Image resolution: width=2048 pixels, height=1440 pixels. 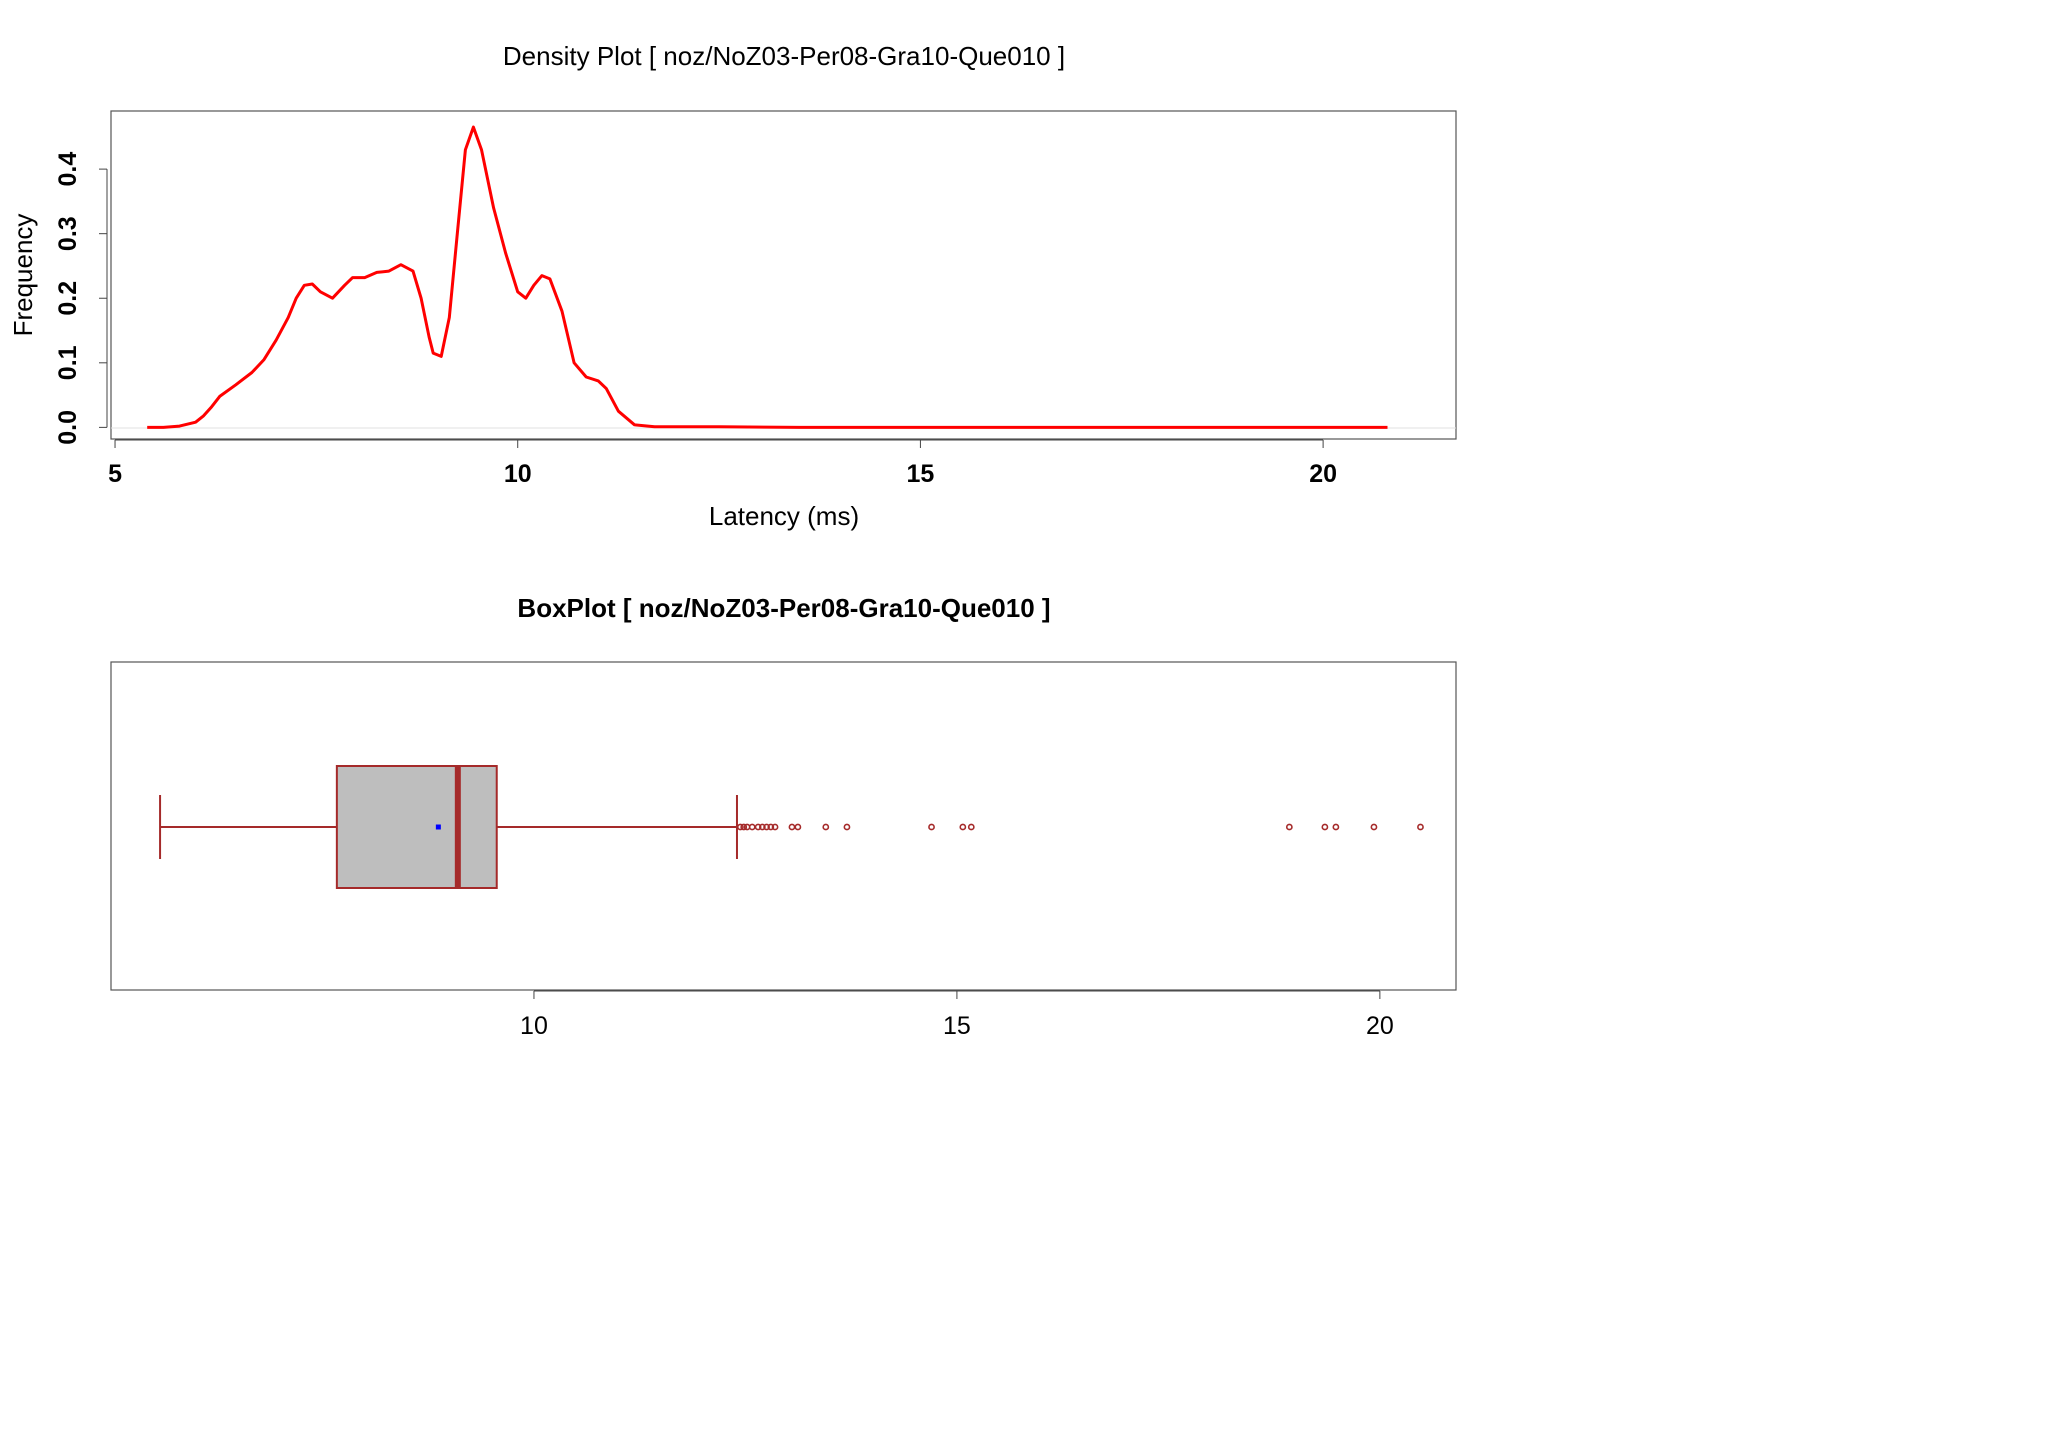 I want to click on density-y-label: Frequency, so click(x=23, y=275).